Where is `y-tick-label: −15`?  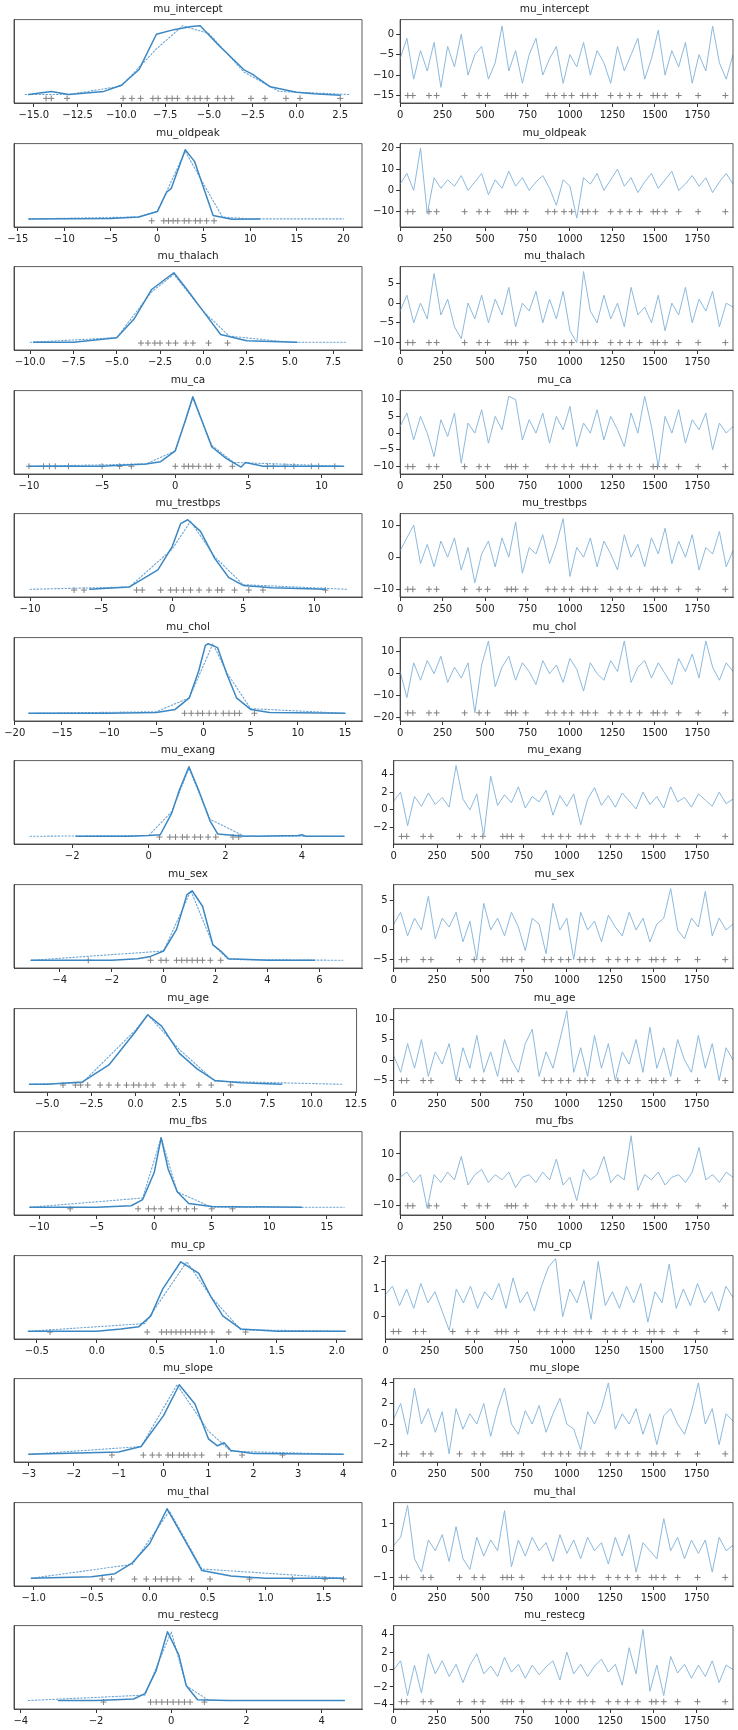
y-tick-label: −15 is located at coordinates (383, 95).